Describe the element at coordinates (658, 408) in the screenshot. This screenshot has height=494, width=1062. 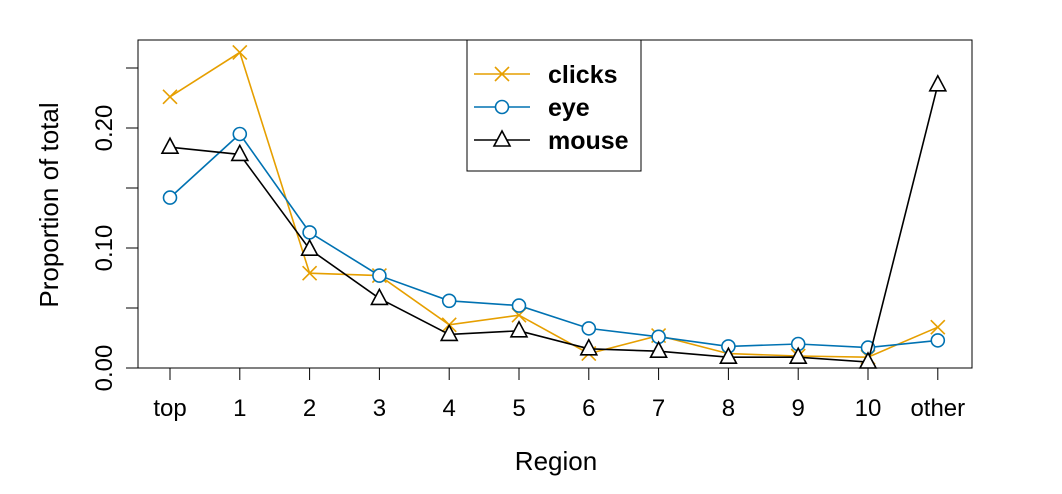
I see `x-tick-label: 7` at that location.